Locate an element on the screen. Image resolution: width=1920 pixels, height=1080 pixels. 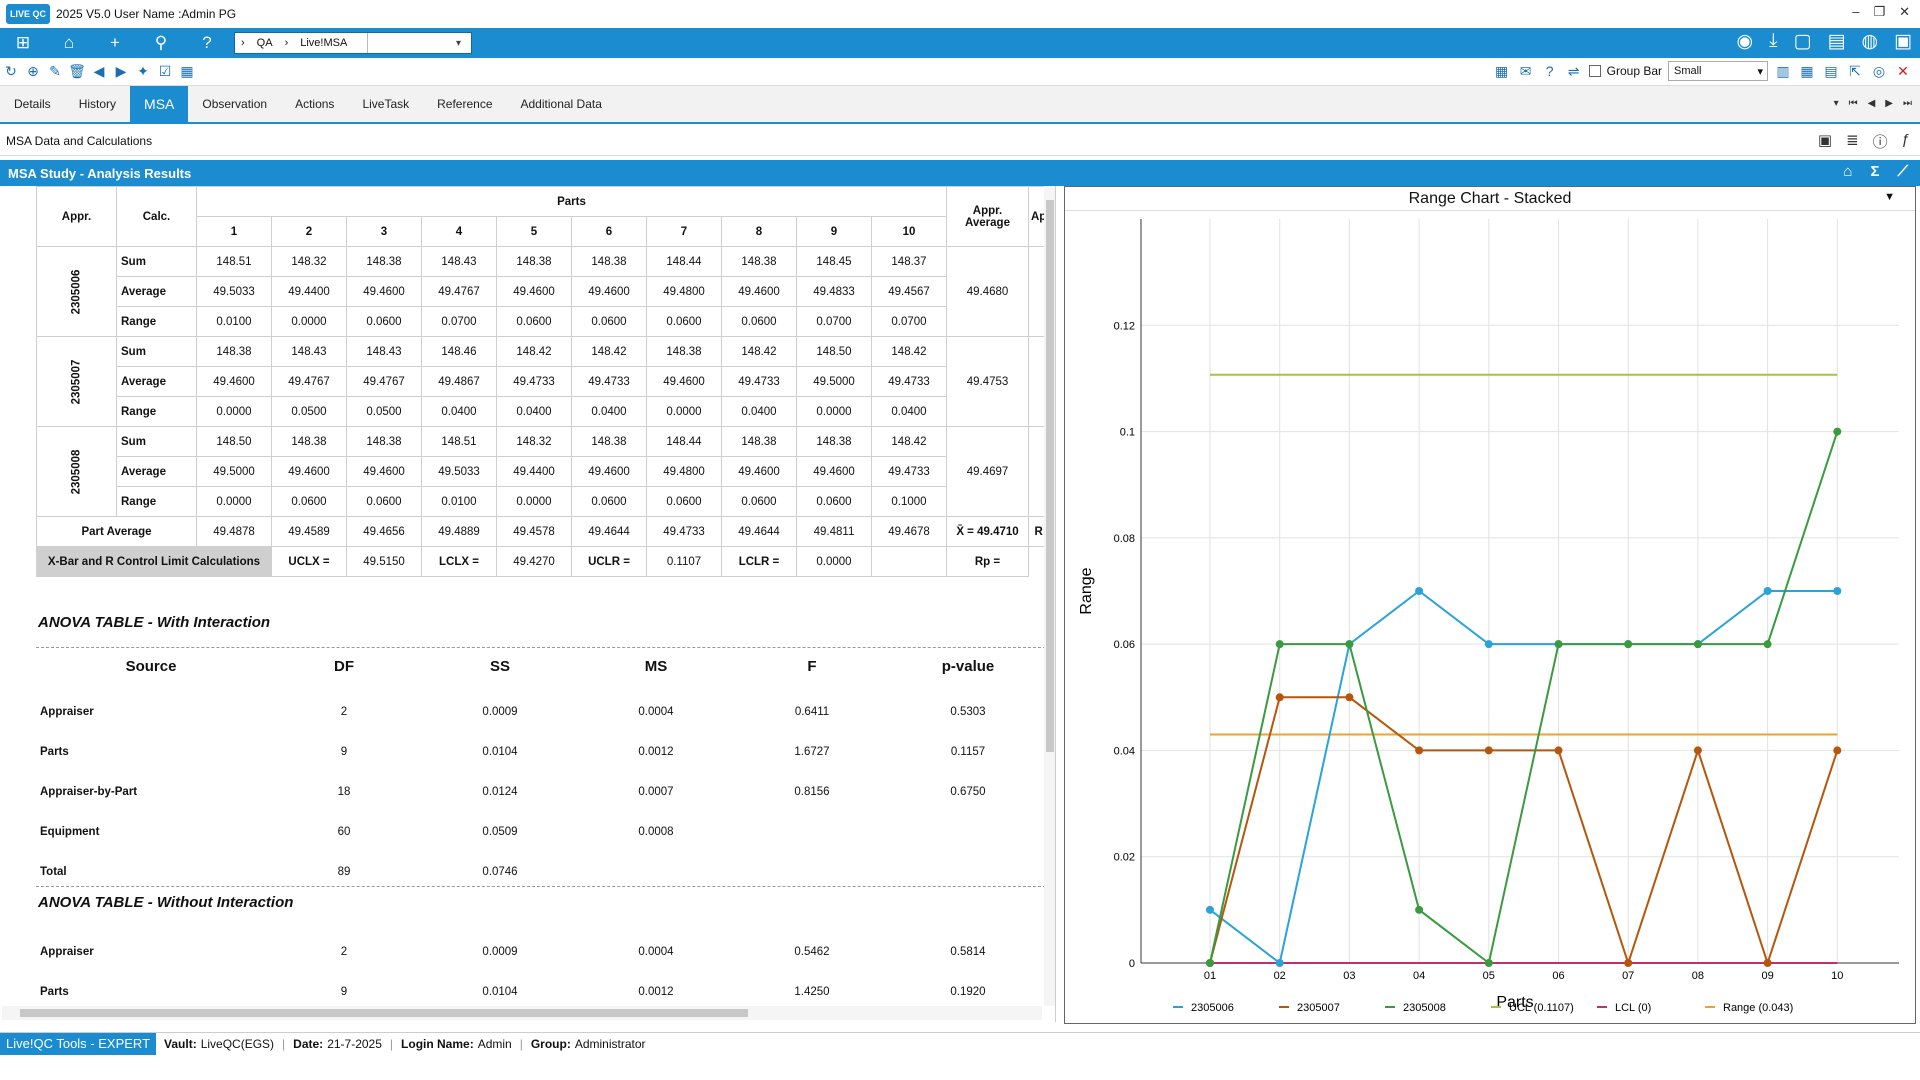
value-cell: 0.0600 is located at coordinates (759, 321).